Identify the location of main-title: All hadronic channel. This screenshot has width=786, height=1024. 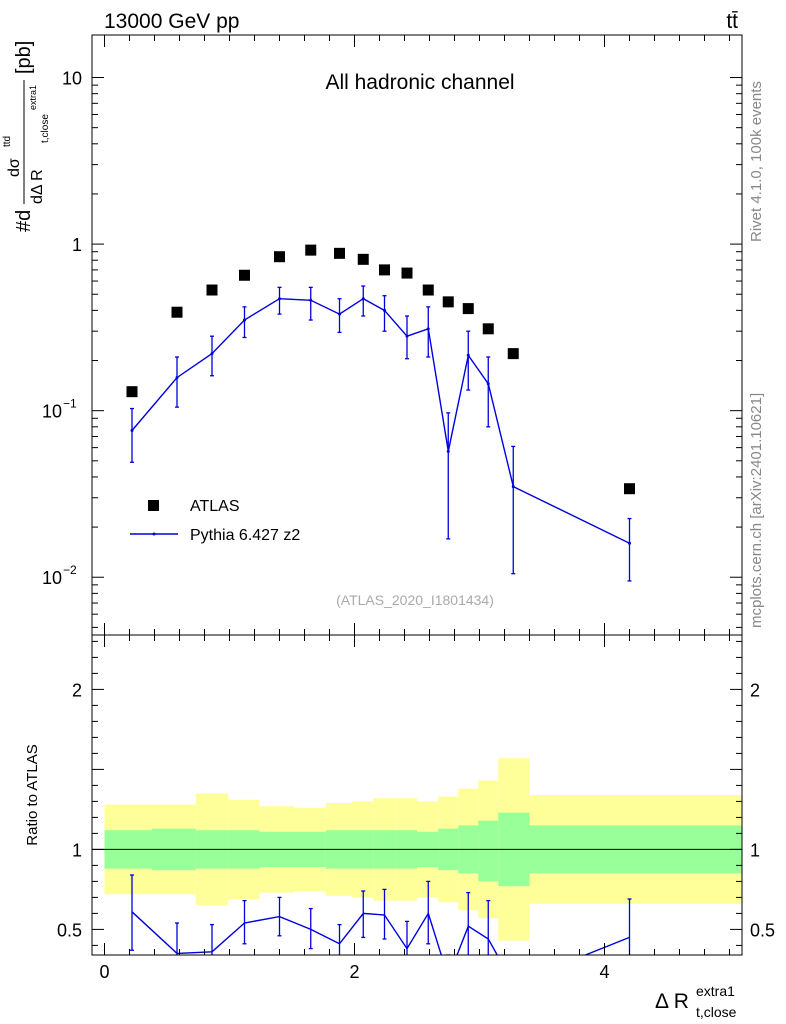
(419, 82).